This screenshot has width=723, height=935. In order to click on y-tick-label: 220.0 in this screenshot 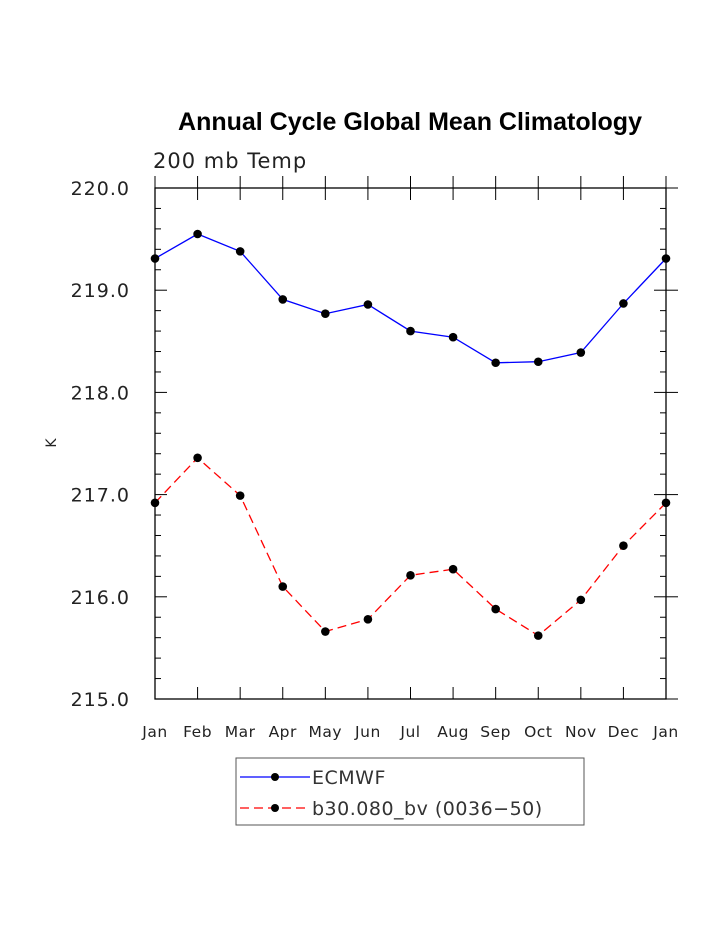, I will do `click(100, 189)`.